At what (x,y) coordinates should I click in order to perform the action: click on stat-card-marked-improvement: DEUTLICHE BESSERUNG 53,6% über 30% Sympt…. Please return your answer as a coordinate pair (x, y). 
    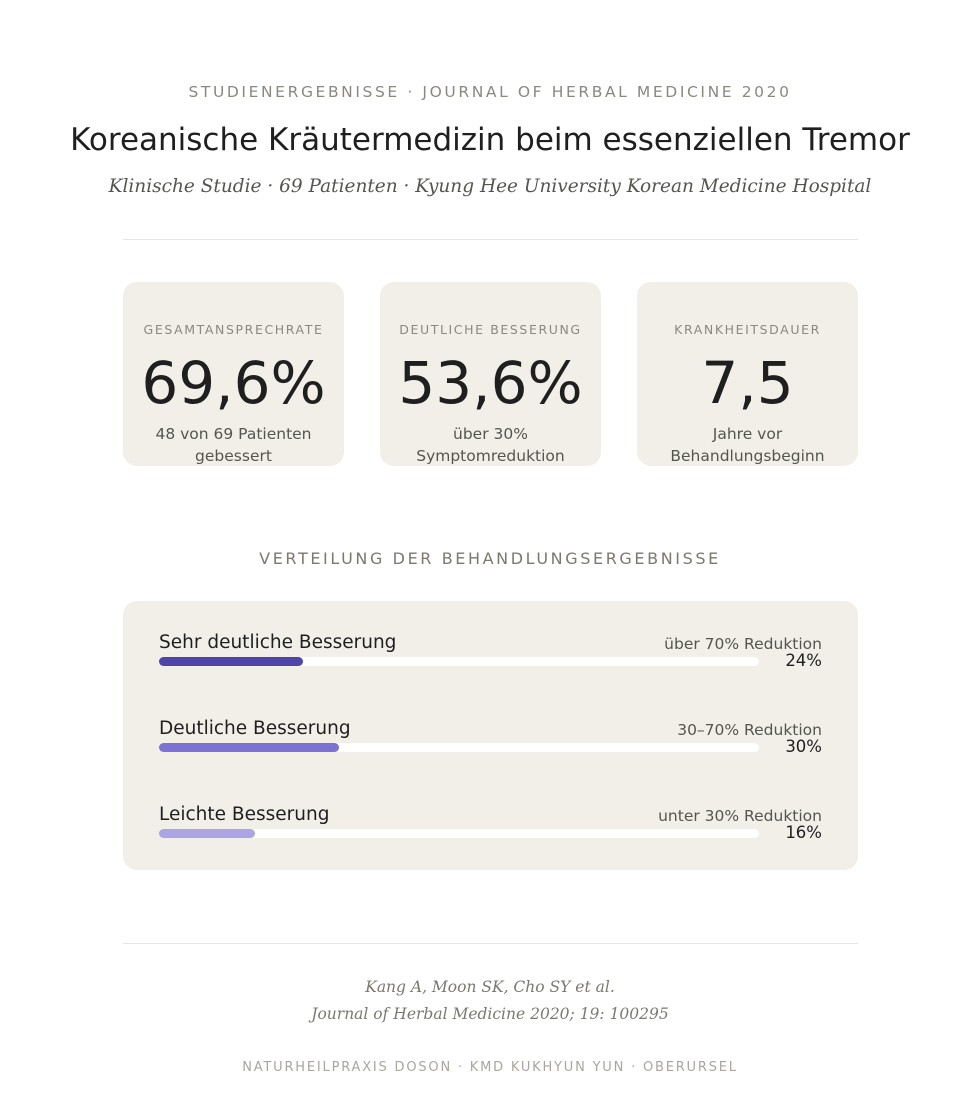
    Looking at the image, I should click on (490, 374).